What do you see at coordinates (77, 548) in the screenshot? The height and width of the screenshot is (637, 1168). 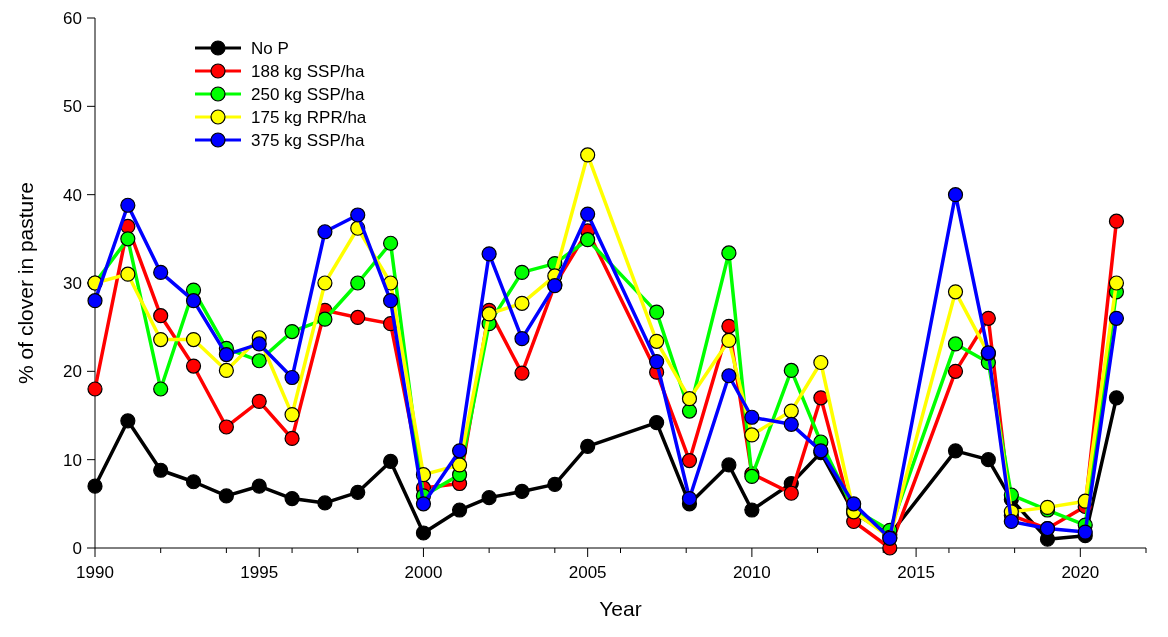 I see `y-tick-label: 0` at bounding box center [77, 548].